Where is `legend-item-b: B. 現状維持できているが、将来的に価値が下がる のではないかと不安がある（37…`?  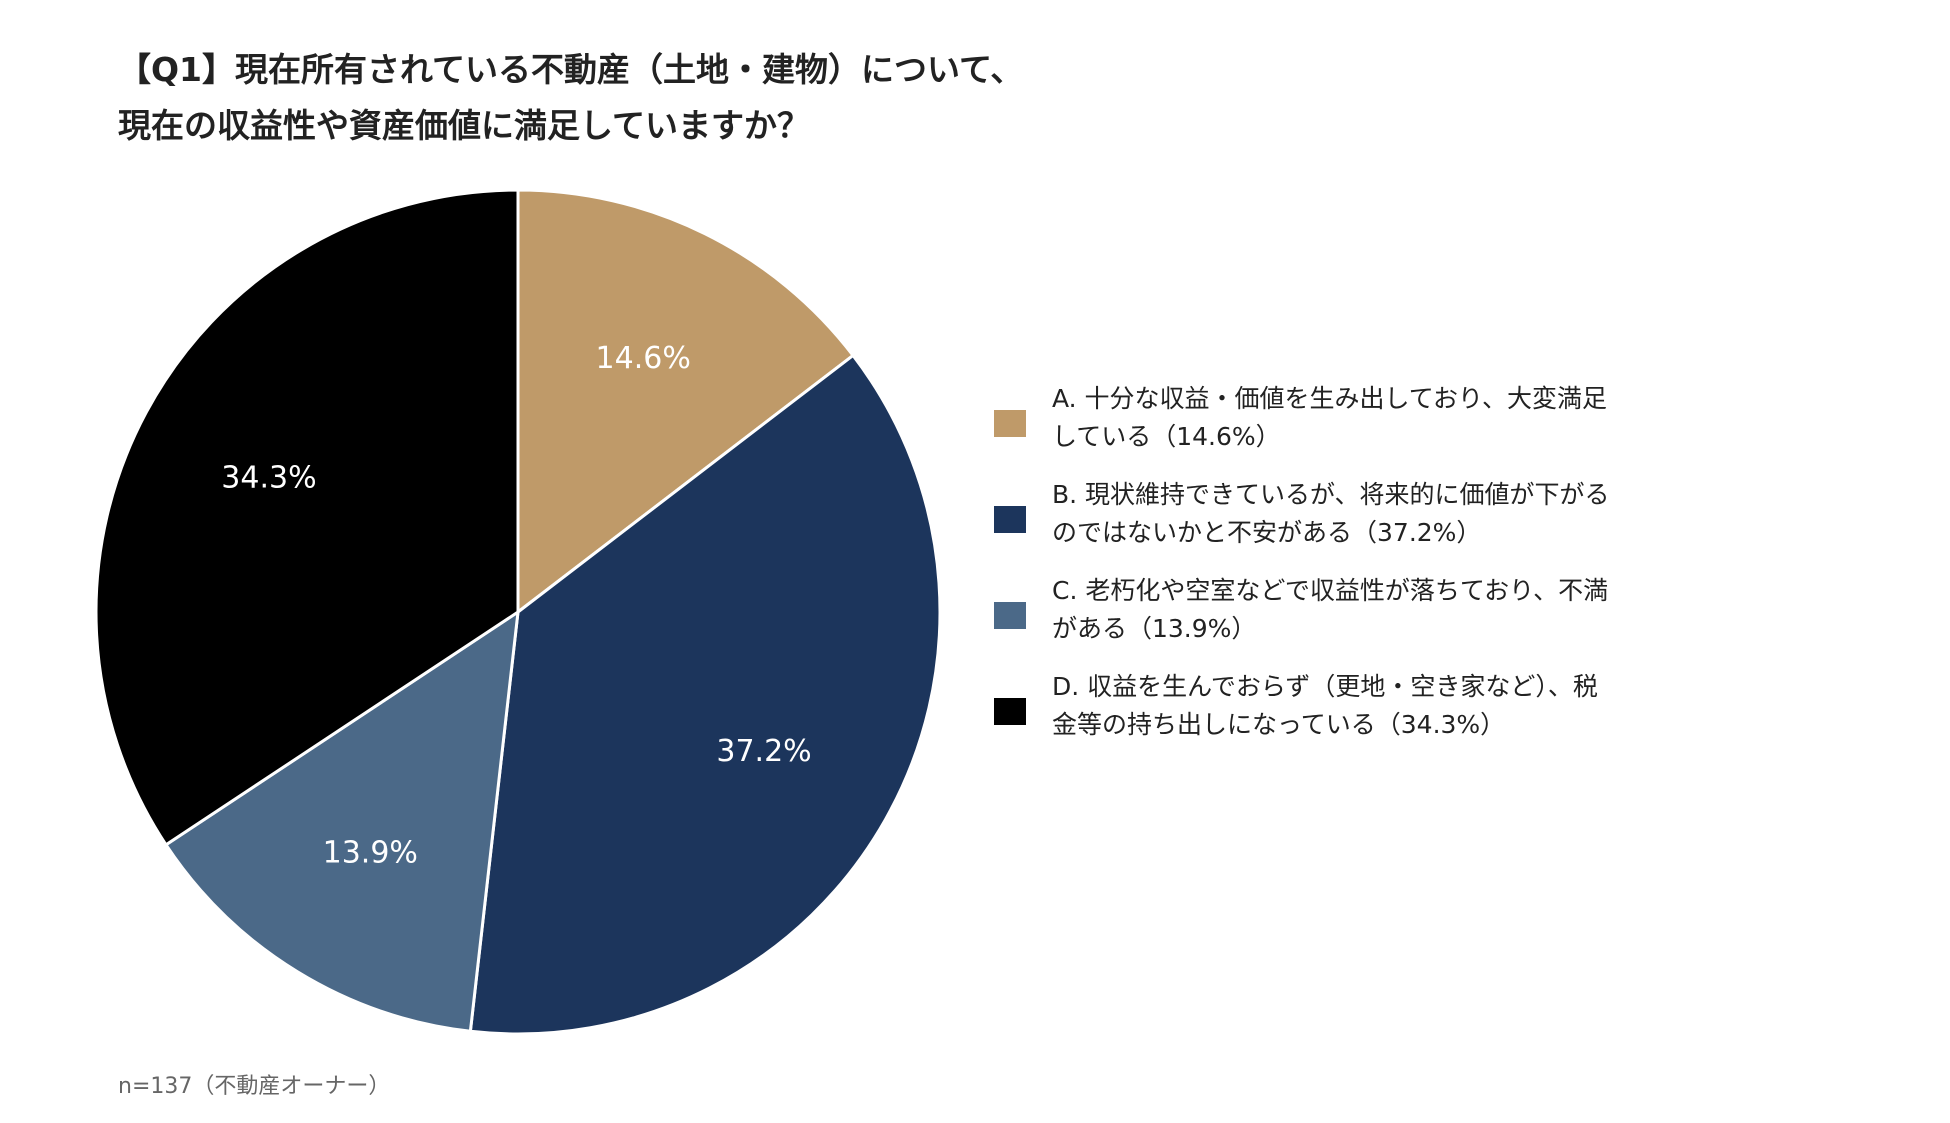 legend-item-b: B. 現状維持できているが、将来的に価値が下がる のではないかと不安がある（37… is located at coordinates (1350, 524).